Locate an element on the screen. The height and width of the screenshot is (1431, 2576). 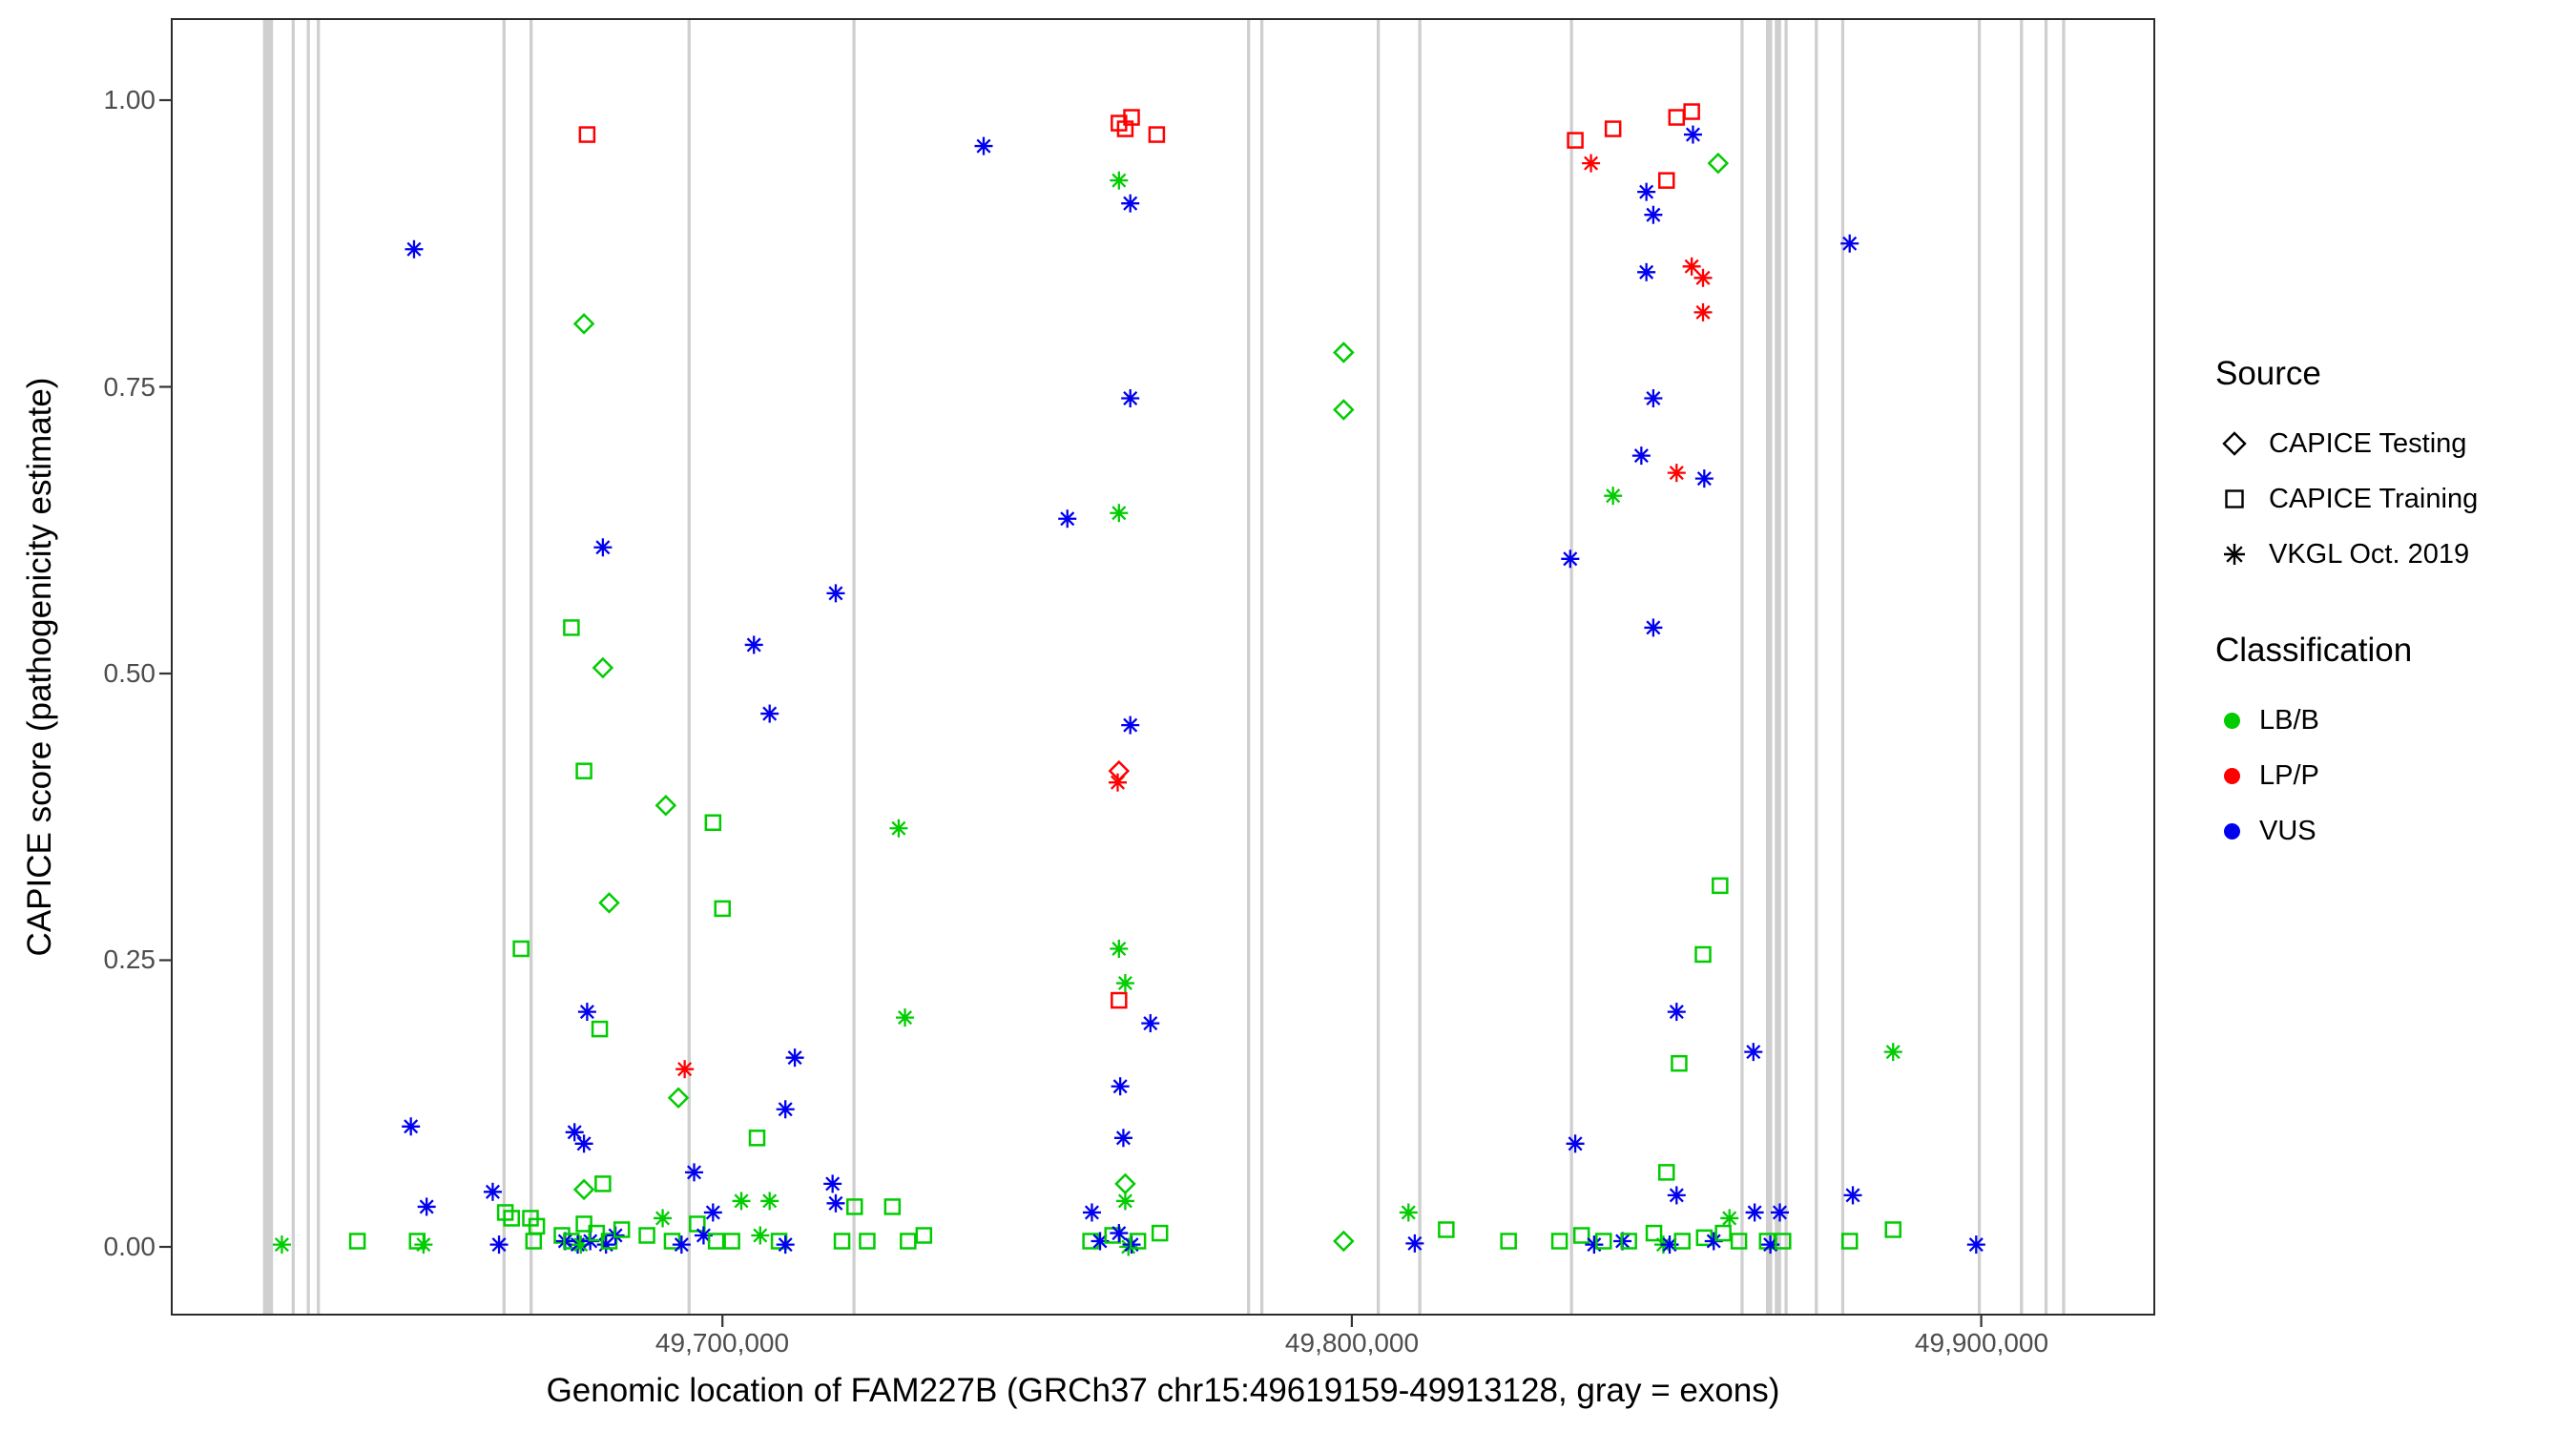
legend-item-capice-training: CAPICE Training is located at coordinates (2391, 499).